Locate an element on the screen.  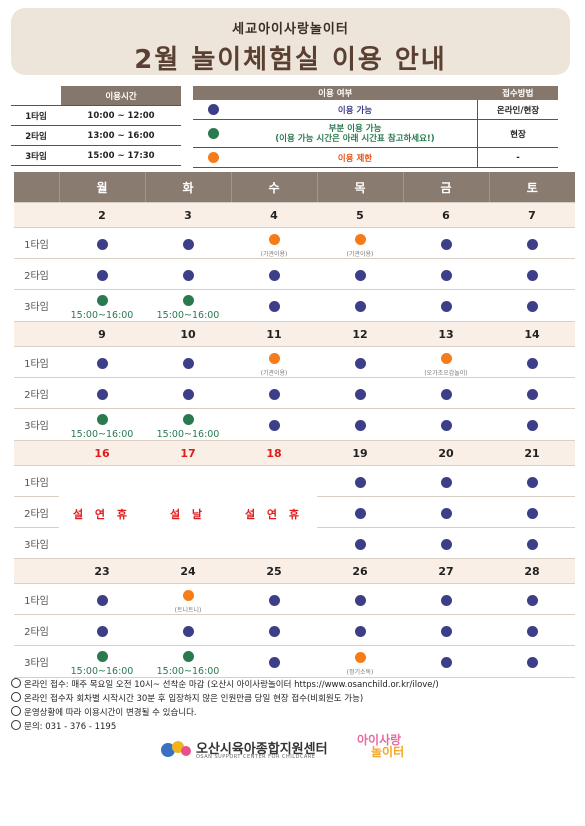
legend-text: 이용 가능 is located at coordinates (355, 110).